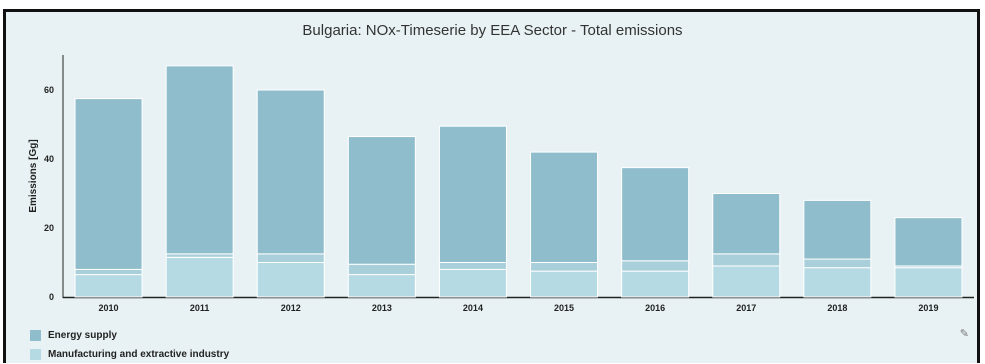 Image resolution: width=985 pixels, height=364 pixels. Describe the element at coordinates (746, 308) in the screenshot. I see `x-tick-label: 2017` at that location.